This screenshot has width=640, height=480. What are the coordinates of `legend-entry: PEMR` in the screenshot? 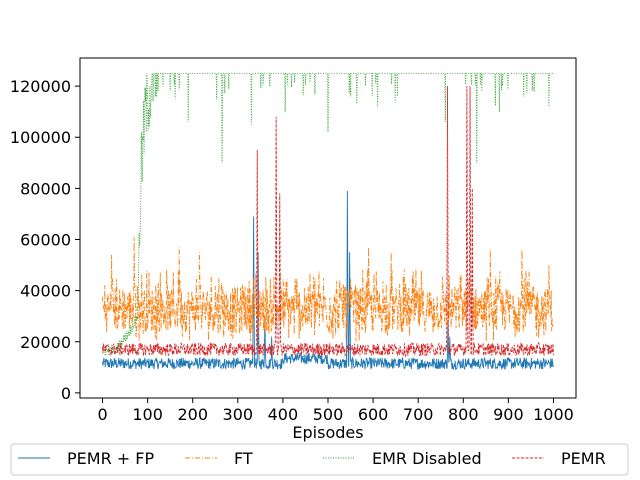 It's located at (583, 458).